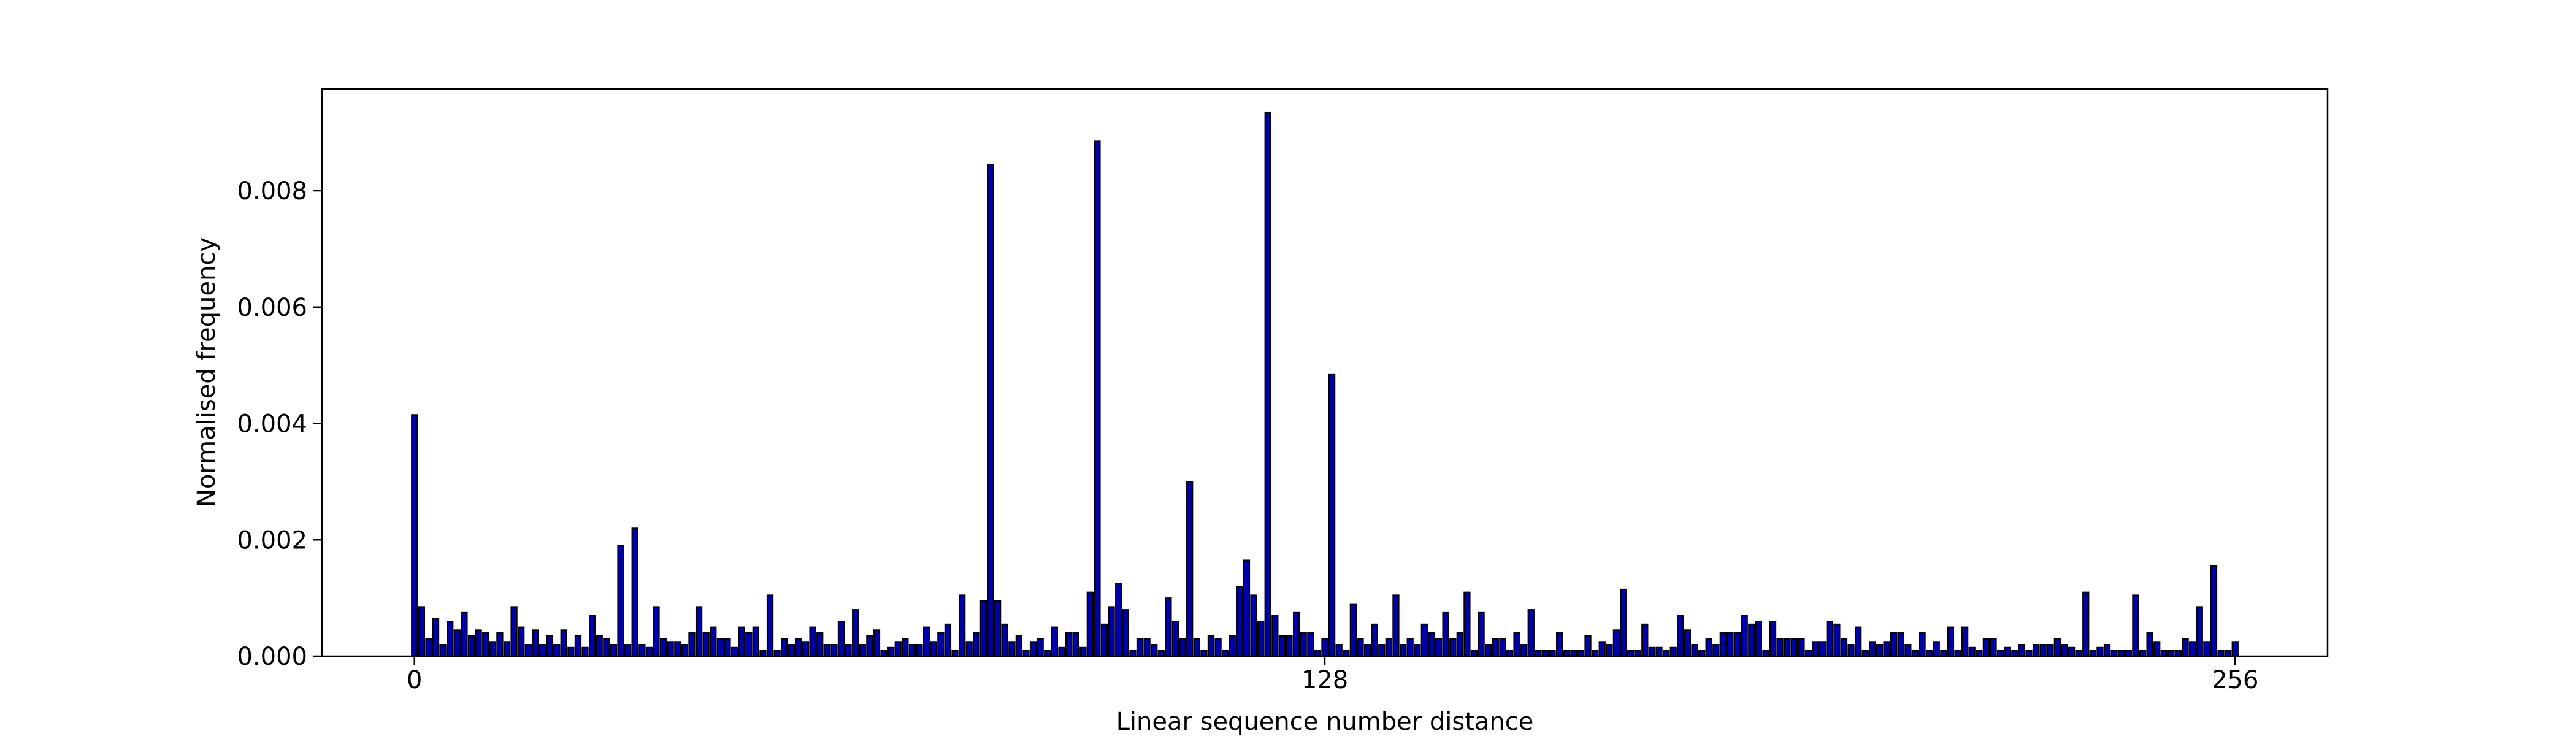 The height and width of the screenshot is (736, 2576). Describe the element at coordinates (207, 372) in the screenshot. I see `y-axis-label: Normalised frequency` at that location.